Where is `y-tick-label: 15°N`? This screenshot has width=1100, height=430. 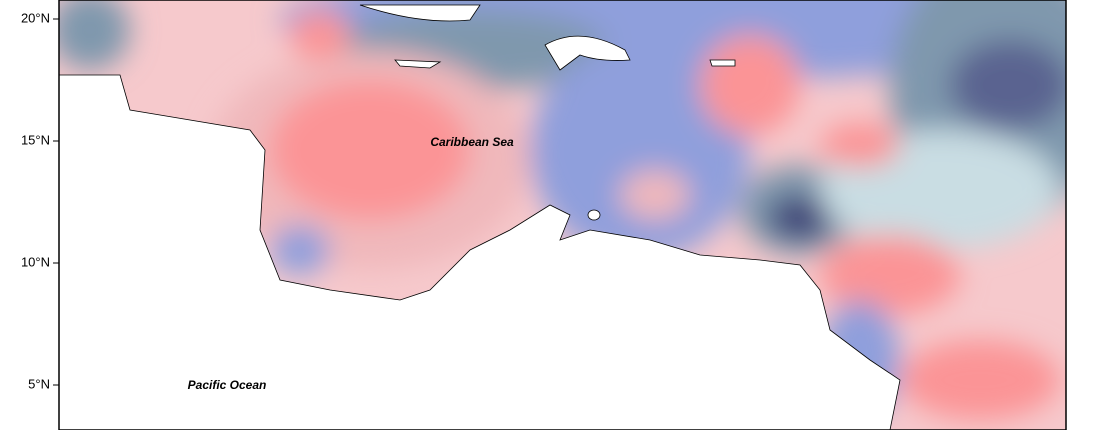
y-tick-label: 15°N is located at coordinates (35, 139).